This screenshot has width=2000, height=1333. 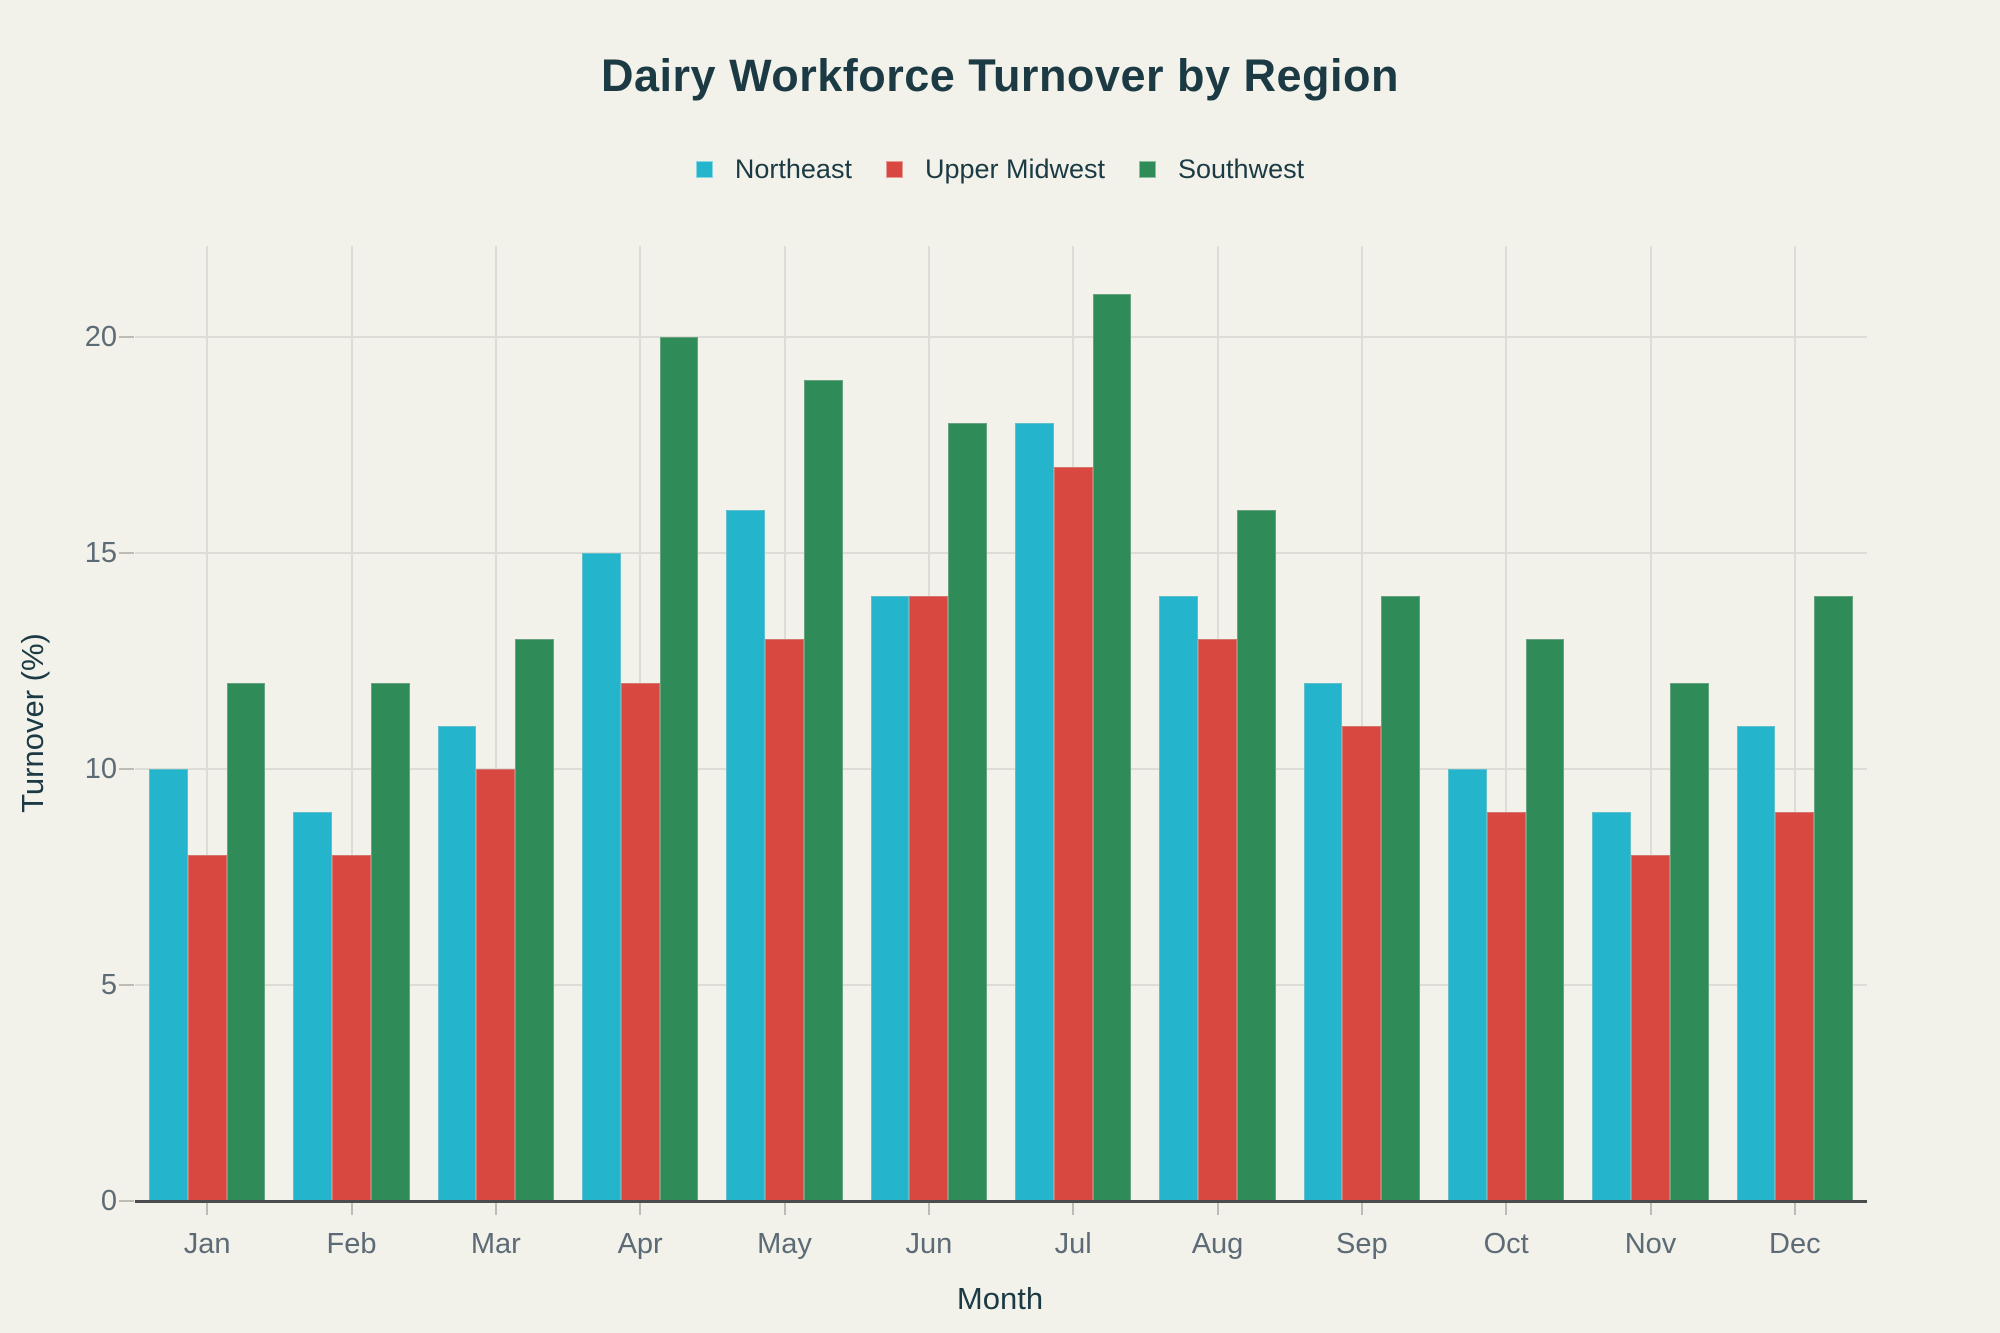 What do you see at coordinates (704, 169) in the screenshot?
I see `legend-swatch-northeast` at bounding box center [704, 169].